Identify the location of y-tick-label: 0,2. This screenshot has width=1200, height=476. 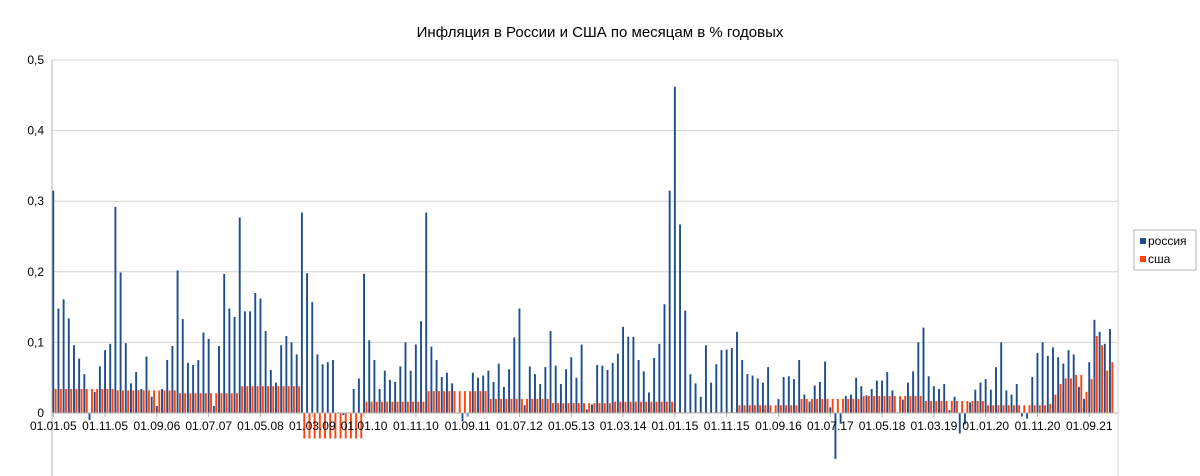
(35, 272).